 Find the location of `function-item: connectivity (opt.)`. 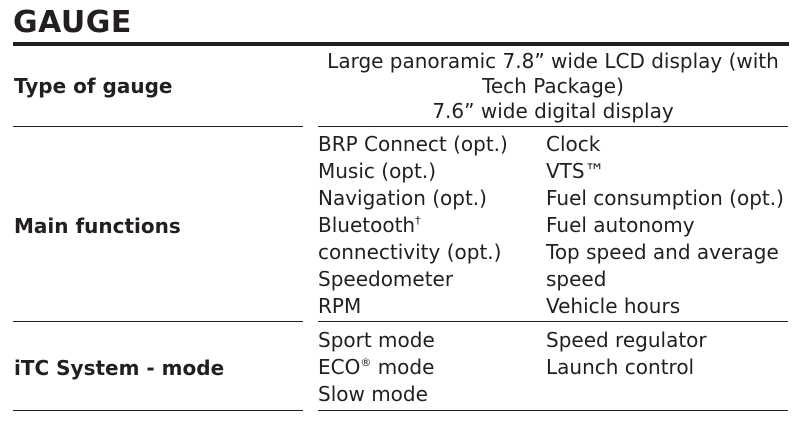

function-item: connectivity (opt.) is located at coordinates (410, 252).